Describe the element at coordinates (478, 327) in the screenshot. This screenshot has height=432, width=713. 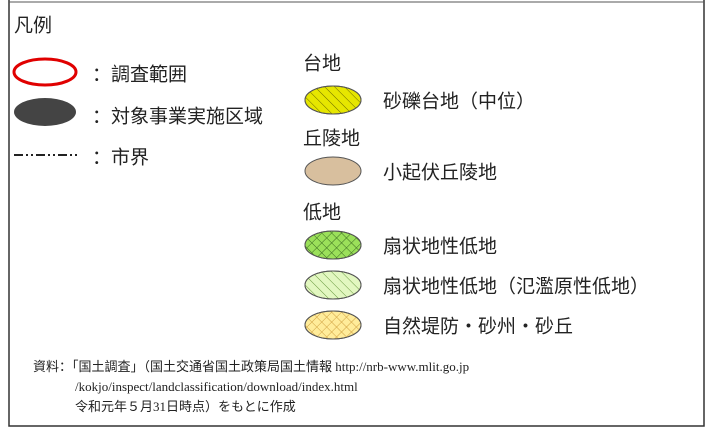
I see `item-label: 自然堤防・砂州・砂丘` at that location.